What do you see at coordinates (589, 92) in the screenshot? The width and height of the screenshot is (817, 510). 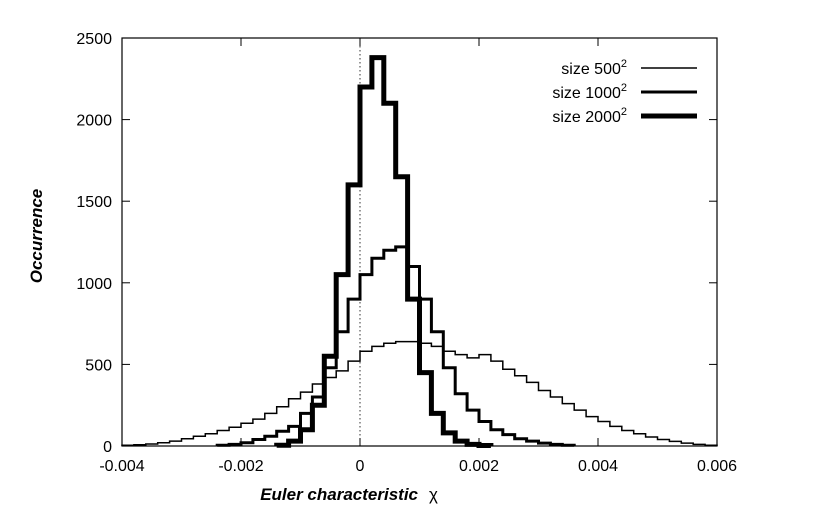 I see `legend-entry-label: size 10002` at bounding box center [589, 92].